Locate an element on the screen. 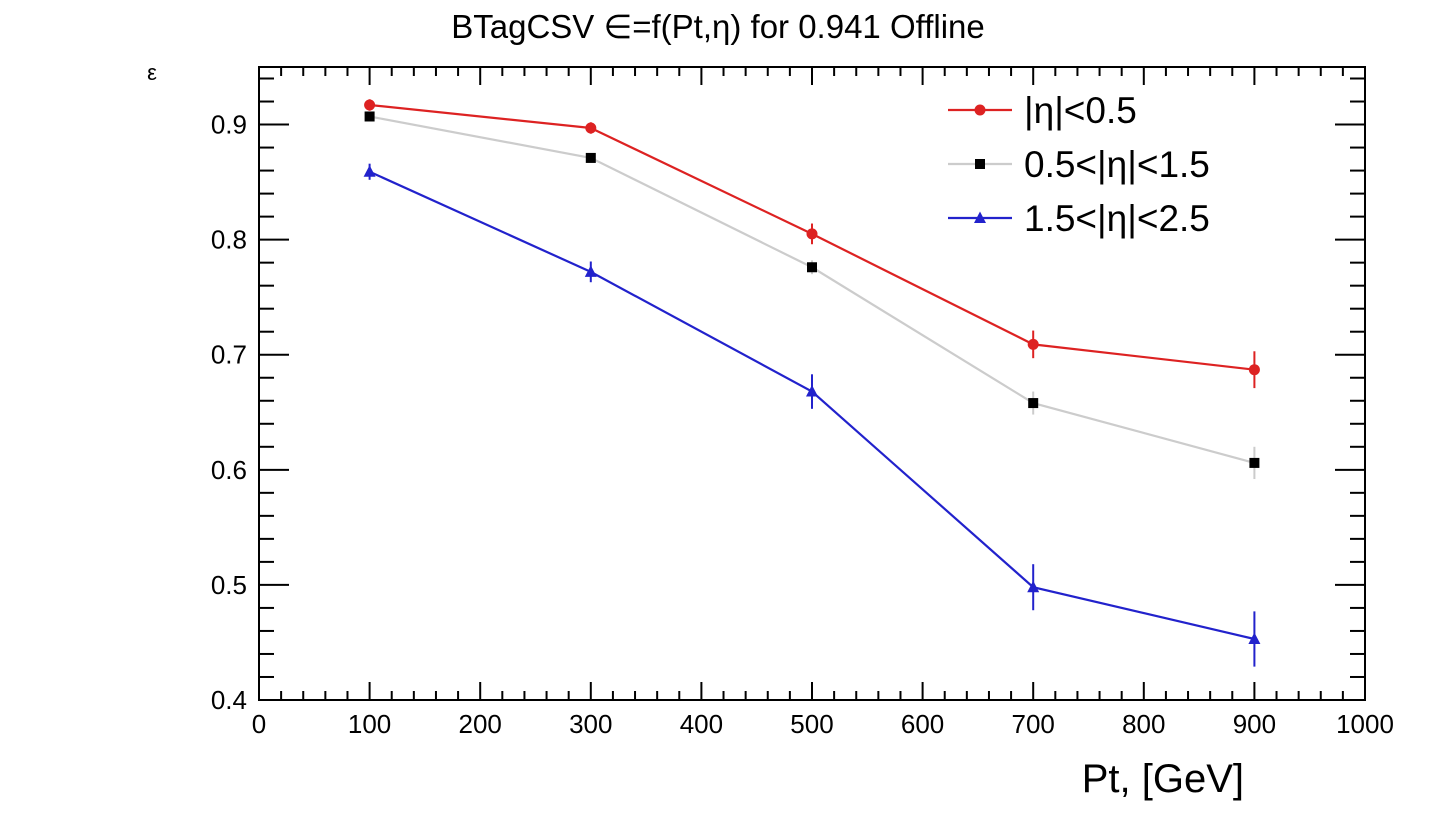 This screenshot has width=1436, height=823. legend: |η|<0.5 0.5<|η|<1.5 1.5<|η|<2.5 is located at coordinates (1079, 164).